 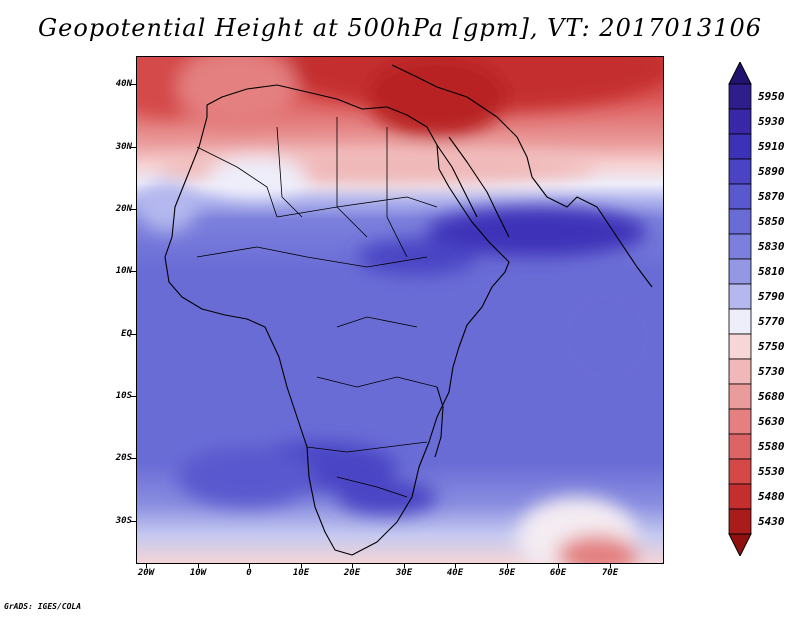 What do you see at coordinates (404, 573) in the screenshot?
I see `lon-label-30e: 30E` at bounding box center [404, 573].